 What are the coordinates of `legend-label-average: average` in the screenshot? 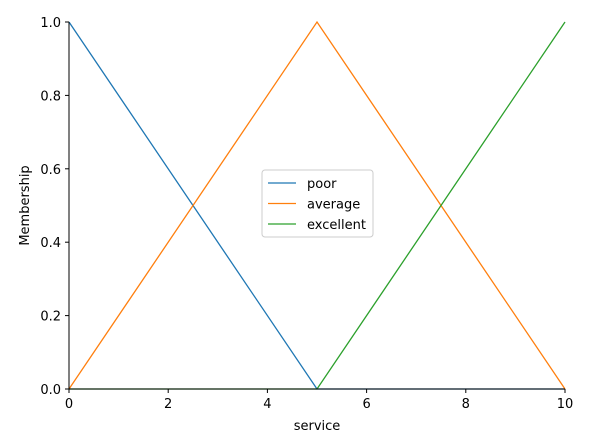 It's located at (333, 205).